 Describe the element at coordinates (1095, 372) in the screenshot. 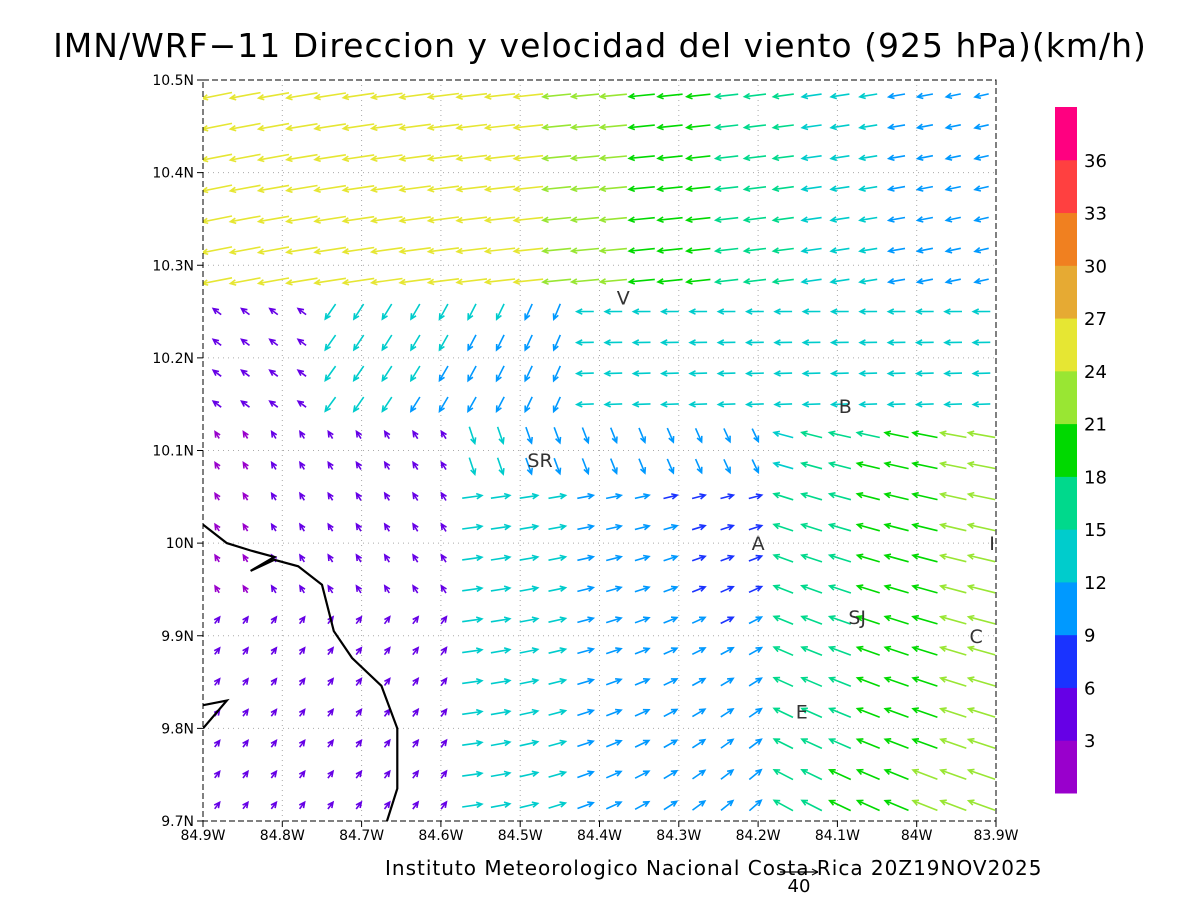

I see `colorbar-label: 24` at that location.